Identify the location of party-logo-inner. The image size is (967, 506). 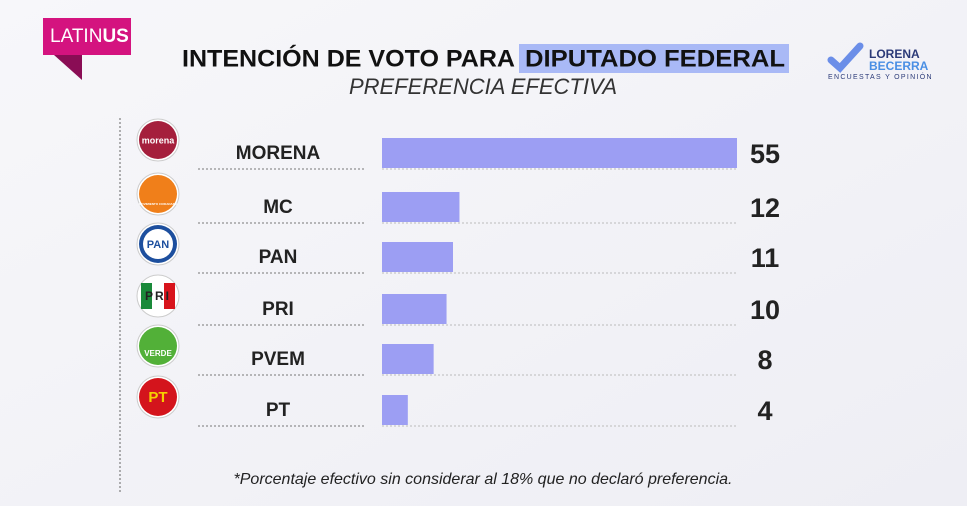
(158, 244).